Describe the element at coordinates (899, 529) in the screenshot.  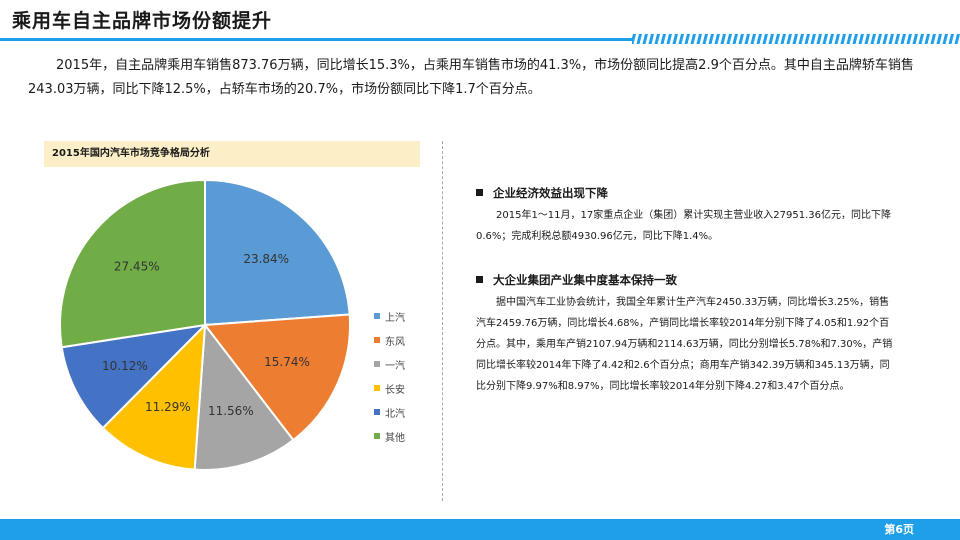
I see `page-number: 第6页` at that location.